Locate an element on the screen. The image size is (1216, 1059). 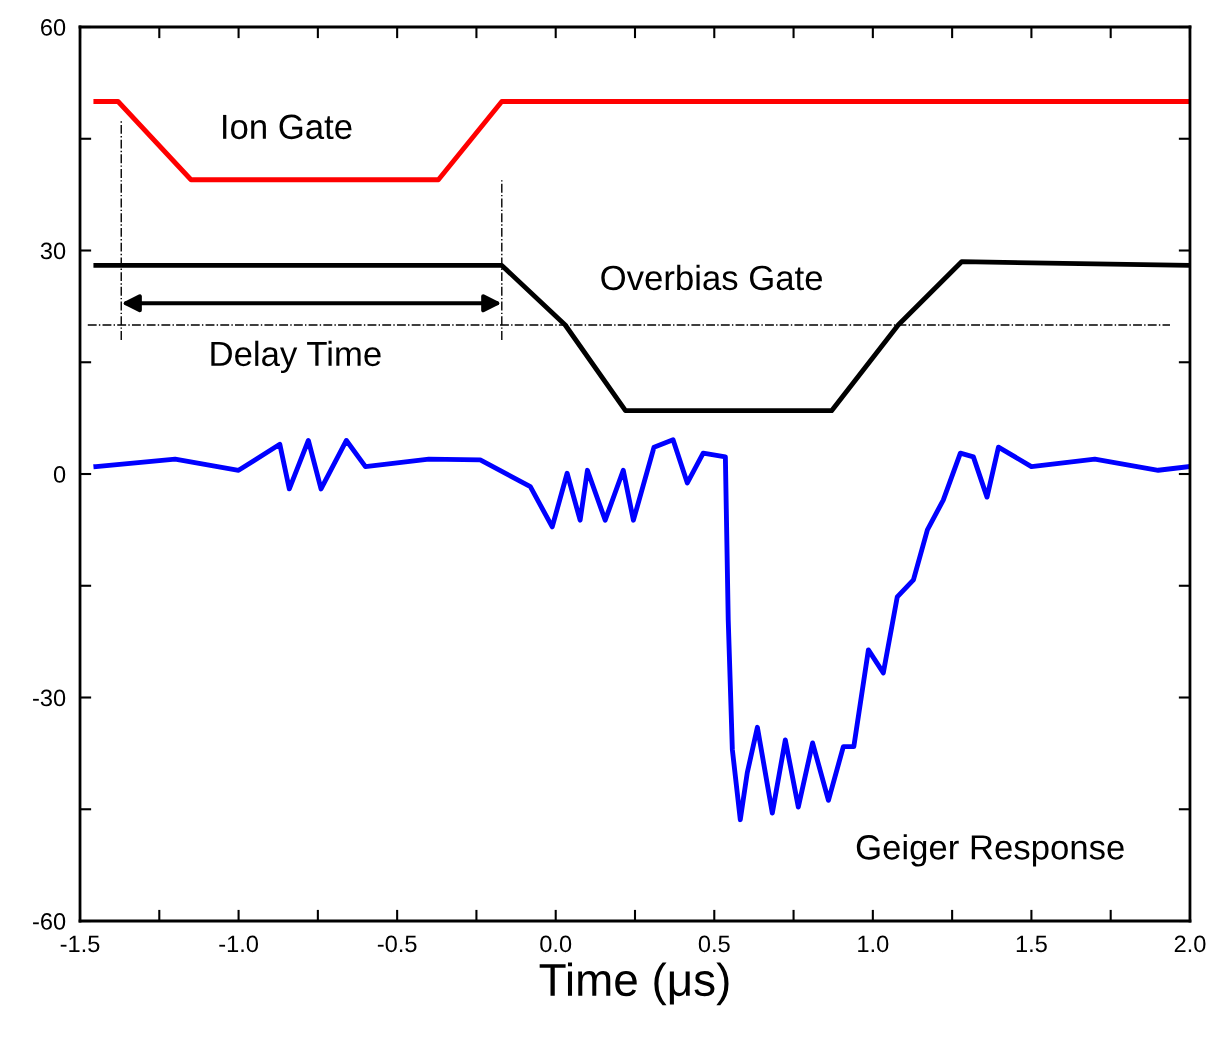
x-axis-title: Time (μs) is located at coordinates (634, 984).